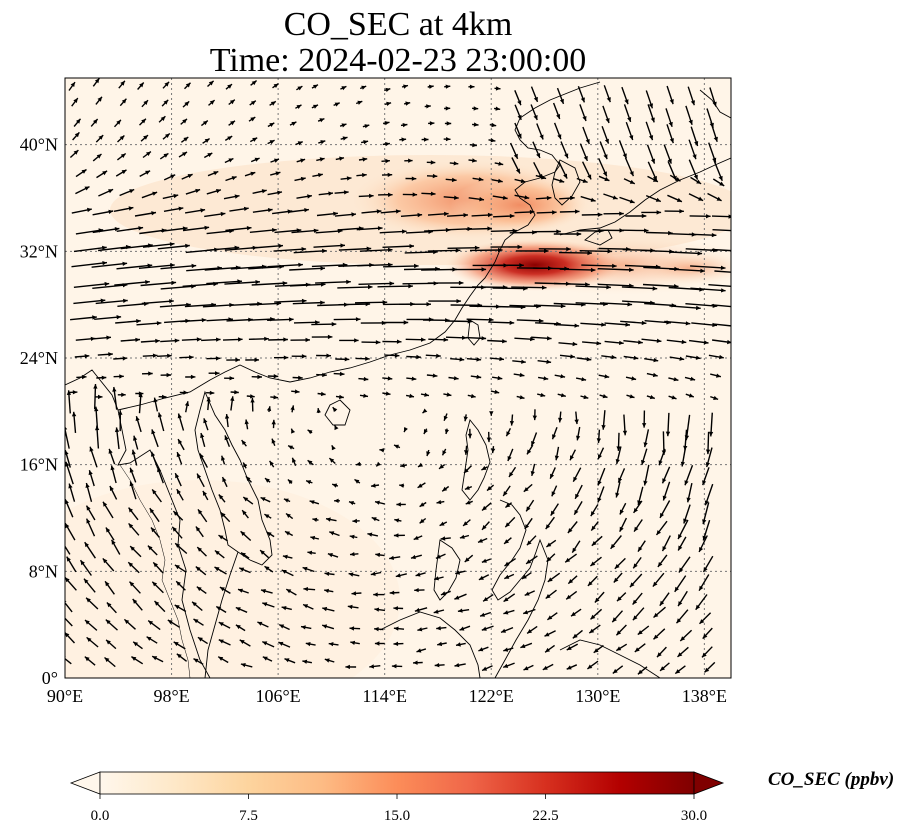  Describe the element at coordinates (384, 696) in the screenshot. I see `lon-tick-114: 114°E` at that location.